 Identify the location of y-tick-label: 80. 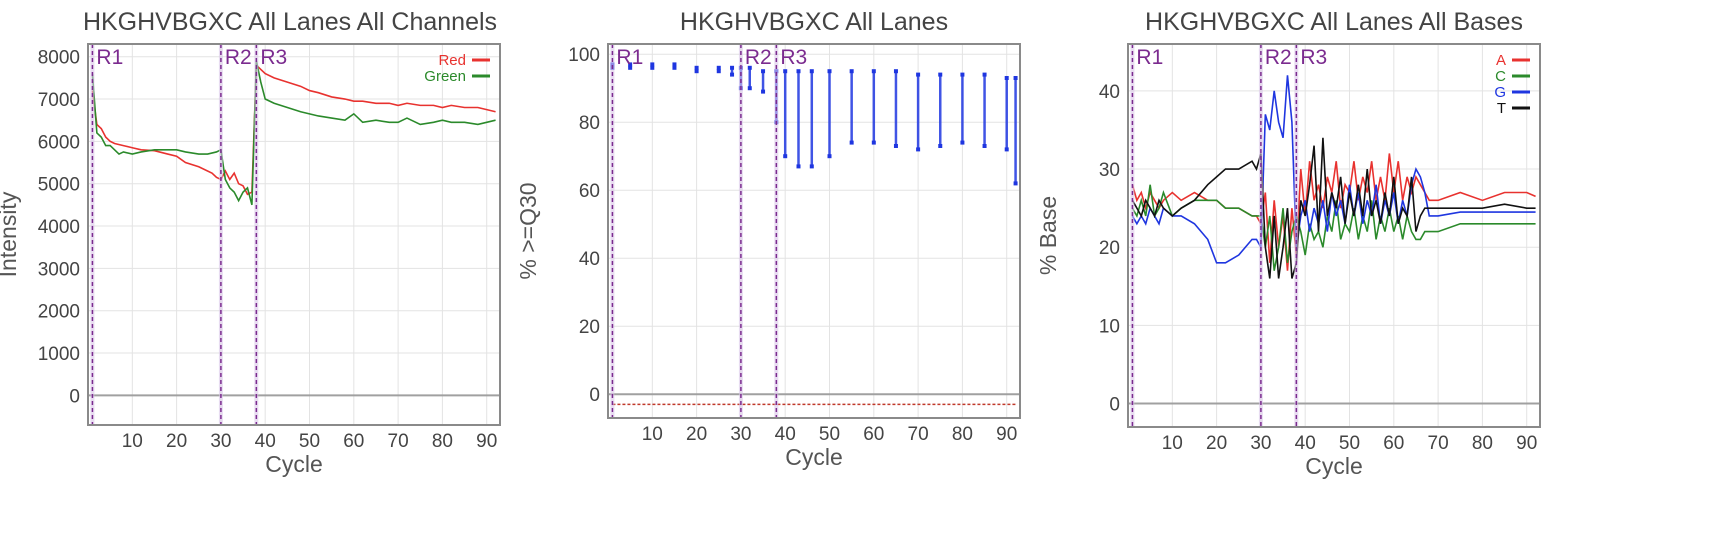
(589, 123).